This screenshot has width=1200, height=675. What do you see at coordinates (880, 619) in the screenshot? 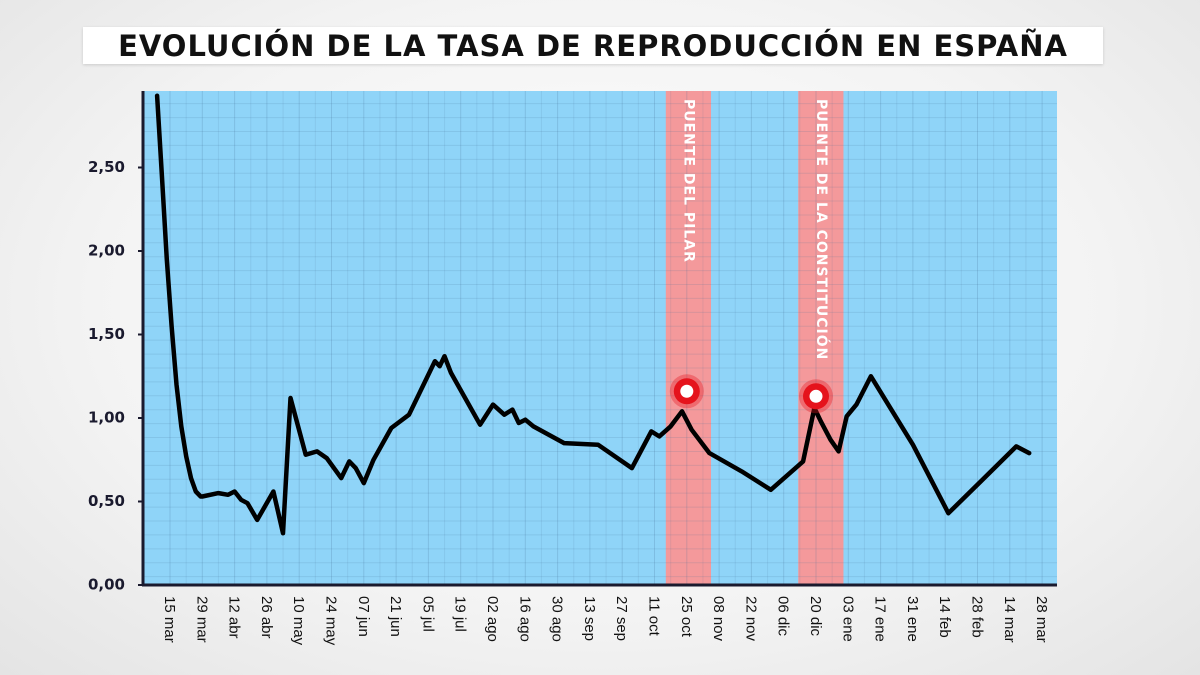
I see `x-tick-label: 17 ene` at bounding box center [880, 619].